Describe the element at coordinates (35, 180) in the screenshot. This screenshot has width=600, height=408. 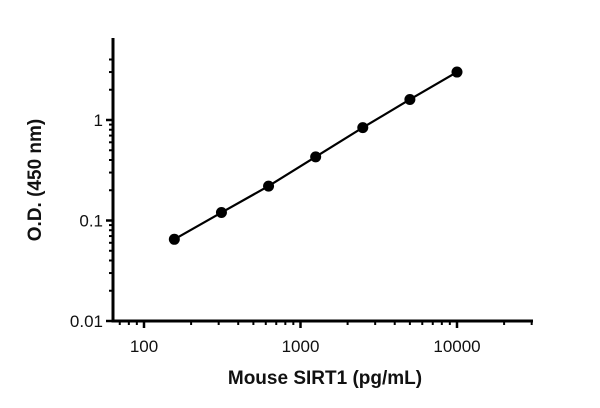
I see `y-axis-title: O.D. (450 nm)` at that location.